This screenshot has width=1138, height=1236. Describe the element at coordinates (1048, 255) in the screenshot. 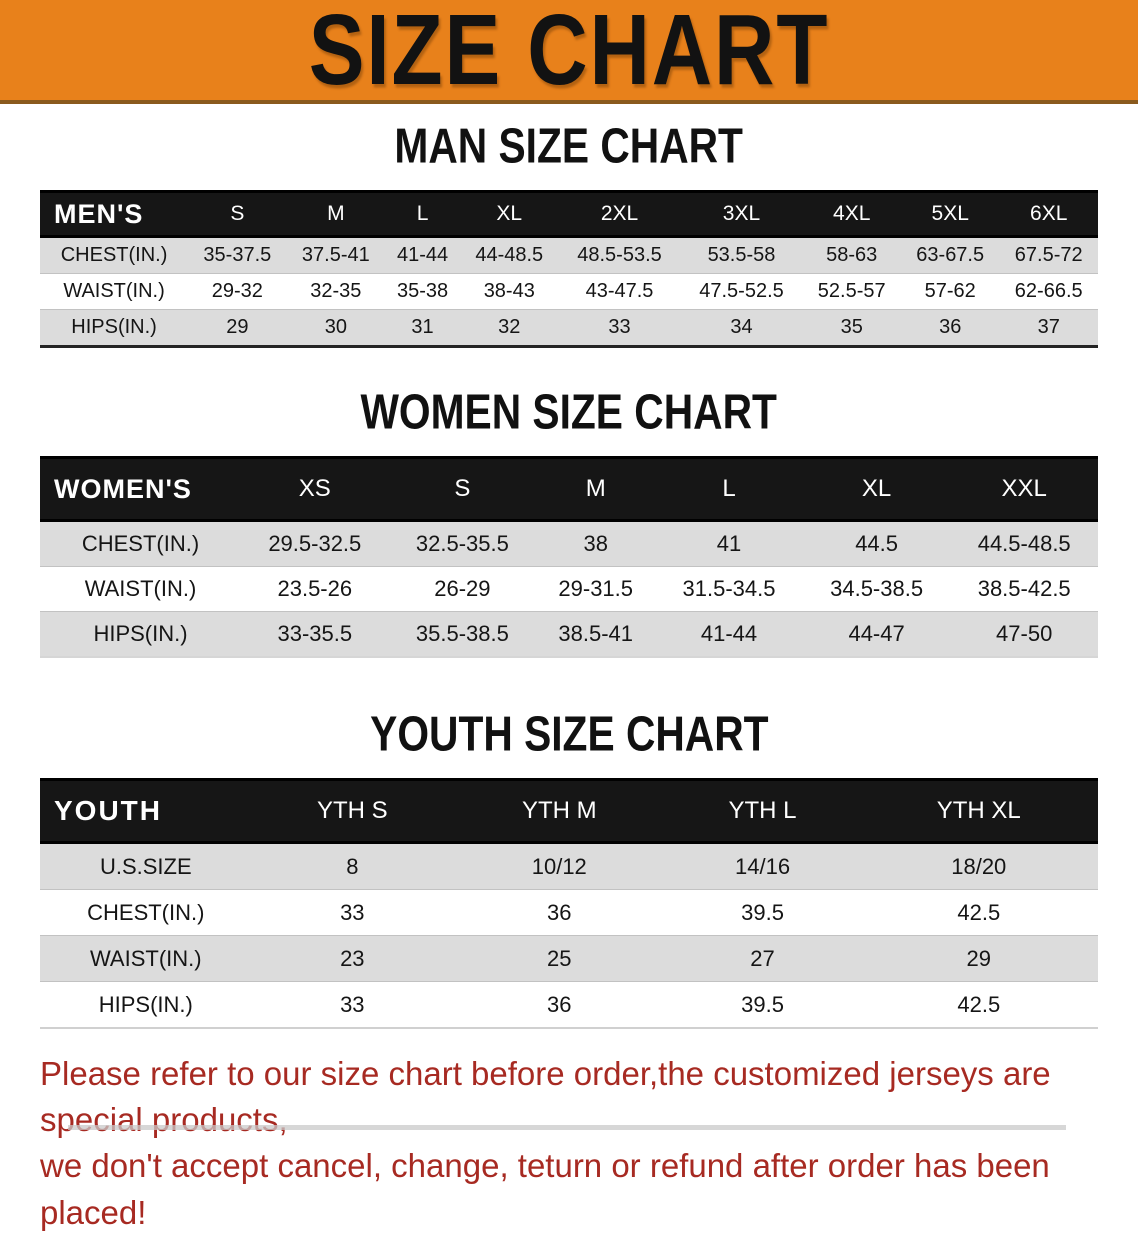

I see `men-measure-value: 67.5-72` at that location.